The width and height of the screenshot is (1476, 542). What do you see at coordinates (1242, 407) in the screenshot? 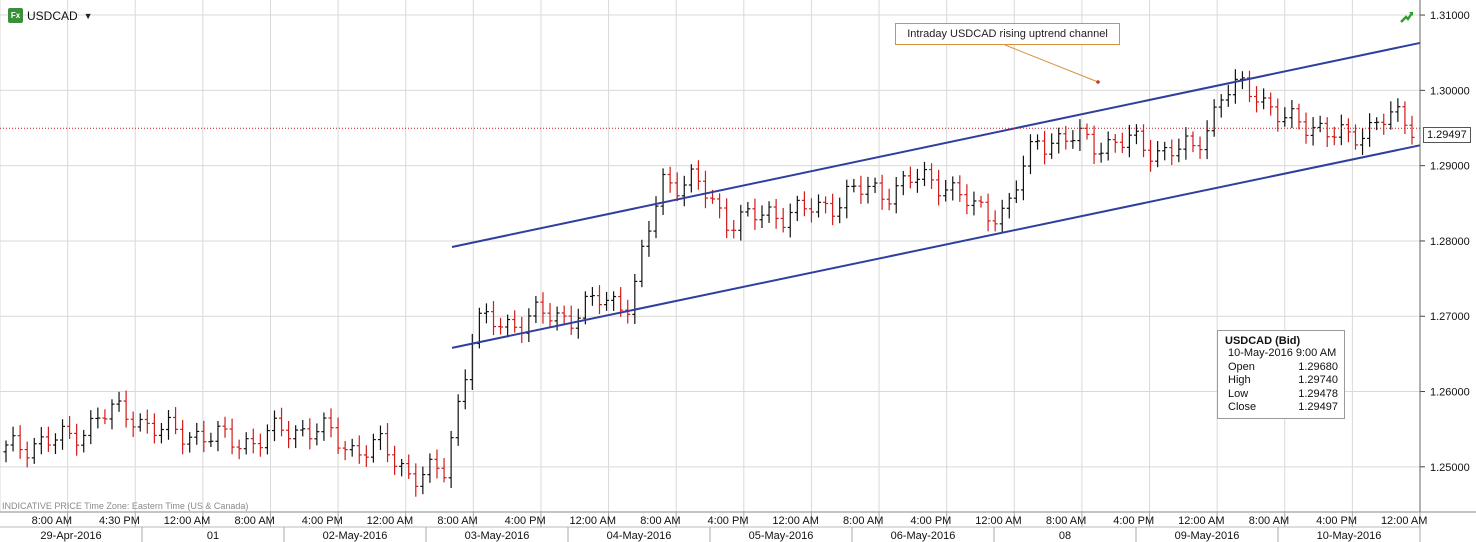
I see `tooltip-close-label: Close` at bounding box center [1242, 407].